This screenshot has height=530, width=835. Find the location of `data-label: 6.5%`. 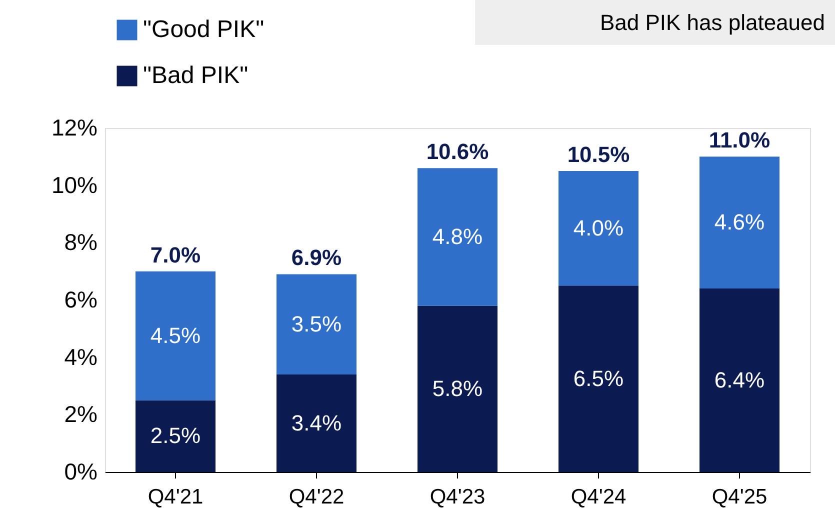

data-label: 6.5% is located at coordinates (598, 378).